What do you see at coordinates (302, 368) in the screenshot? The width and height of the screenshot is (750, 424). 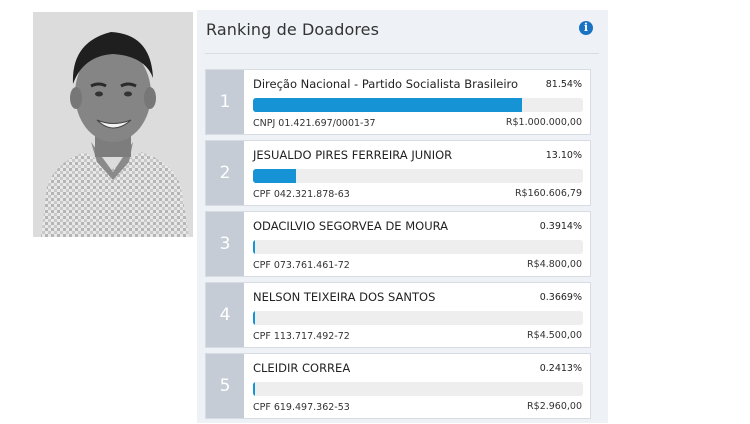 I see `donor-name: CLEIDIR CORREA` at bounding box center [302, 368].